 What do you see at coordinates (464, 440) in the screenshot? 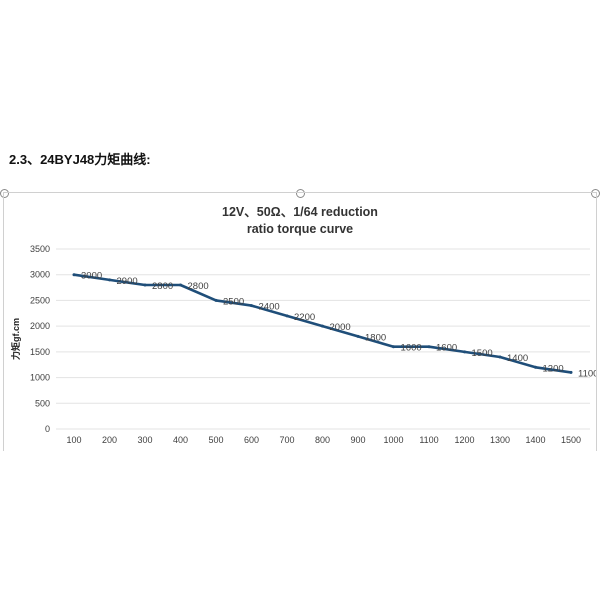
I see `x-tick-label-1200: 1200` at bounding box center [464, 440].